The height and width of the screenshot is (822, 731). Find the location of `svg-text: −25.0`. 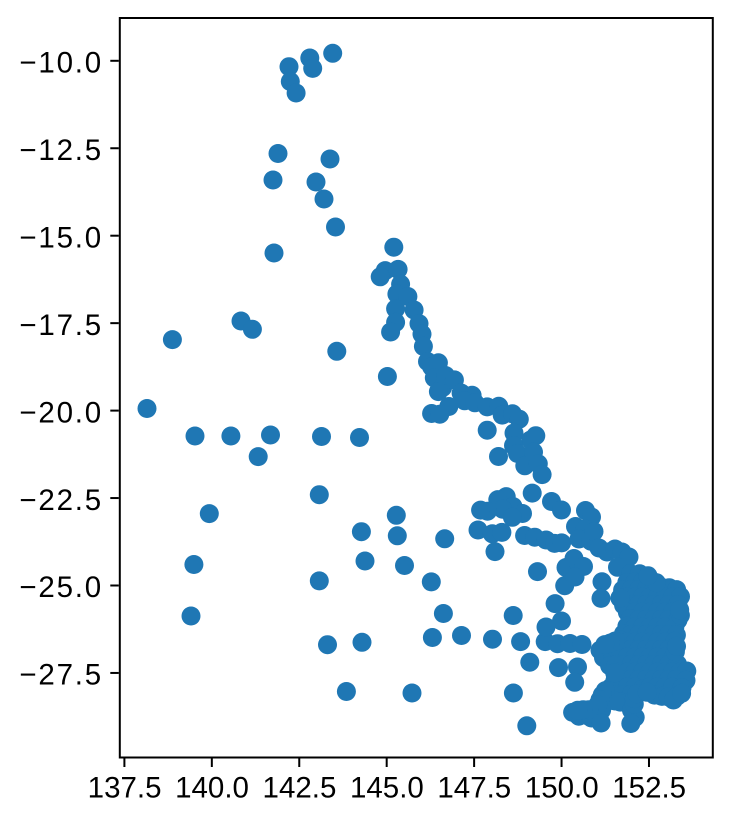

svg-text: −25.0 is located at coordinates (61, 587).